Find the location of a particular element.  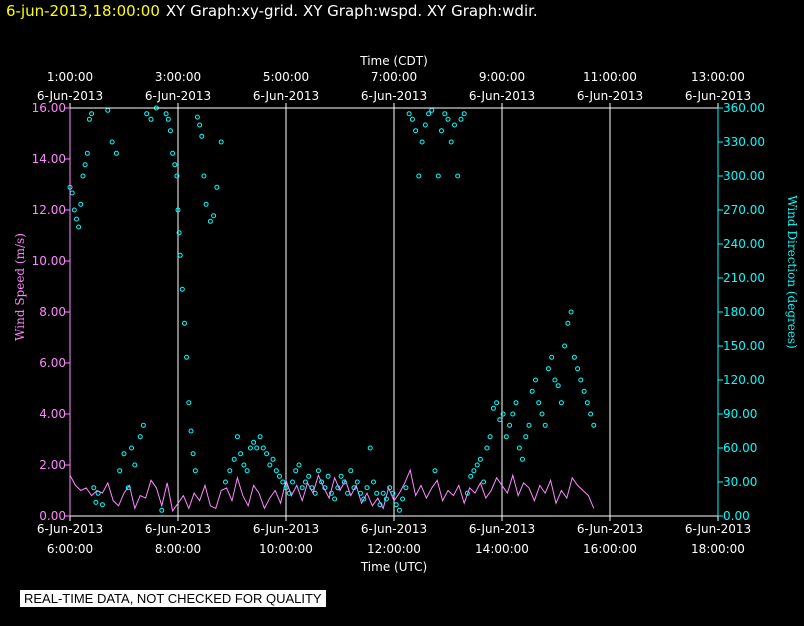

top-tick-time: 9:00:00 is located at coordinates (502, 77).